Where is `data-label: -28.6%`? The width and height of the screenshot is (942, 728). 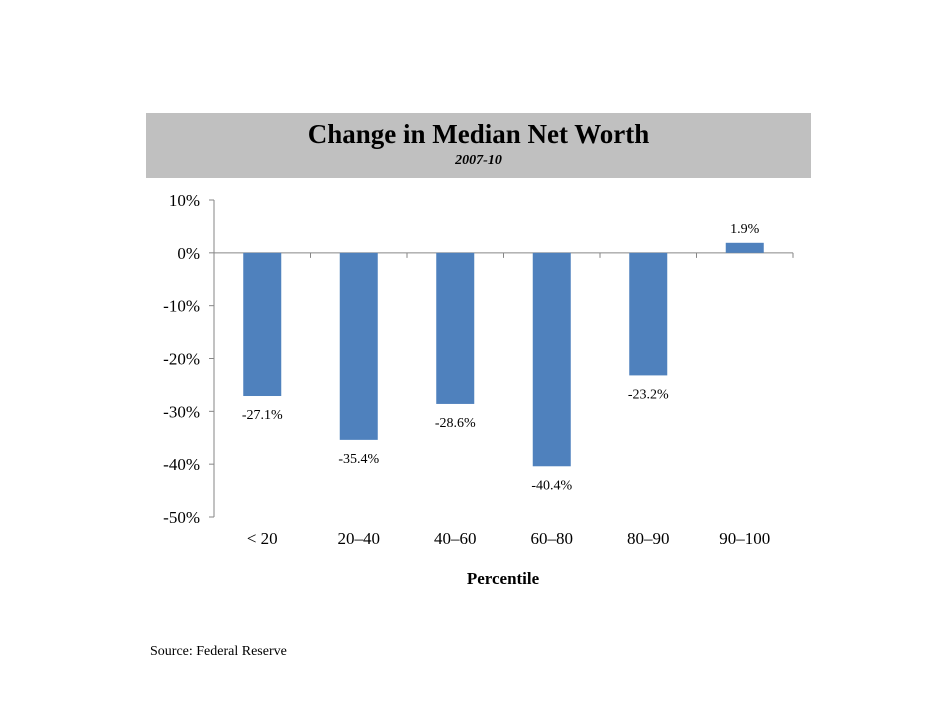
data-label: -28.6% is located at coordinates (455, 423).